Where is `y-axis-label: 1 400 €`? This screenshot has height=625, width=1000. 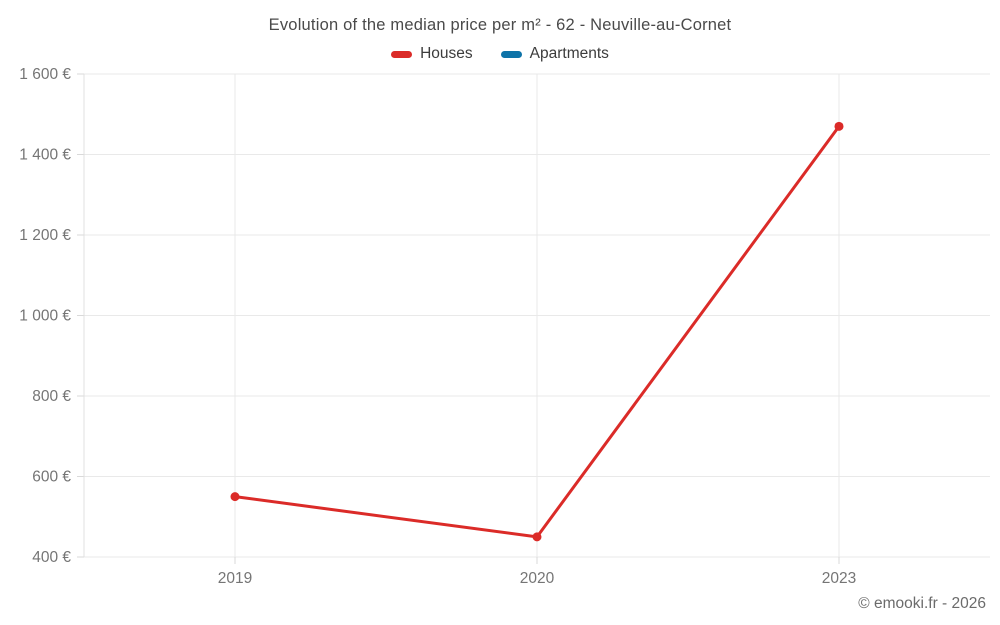 y-axis-label: 1 400 € is located at coordinates (45, 155).